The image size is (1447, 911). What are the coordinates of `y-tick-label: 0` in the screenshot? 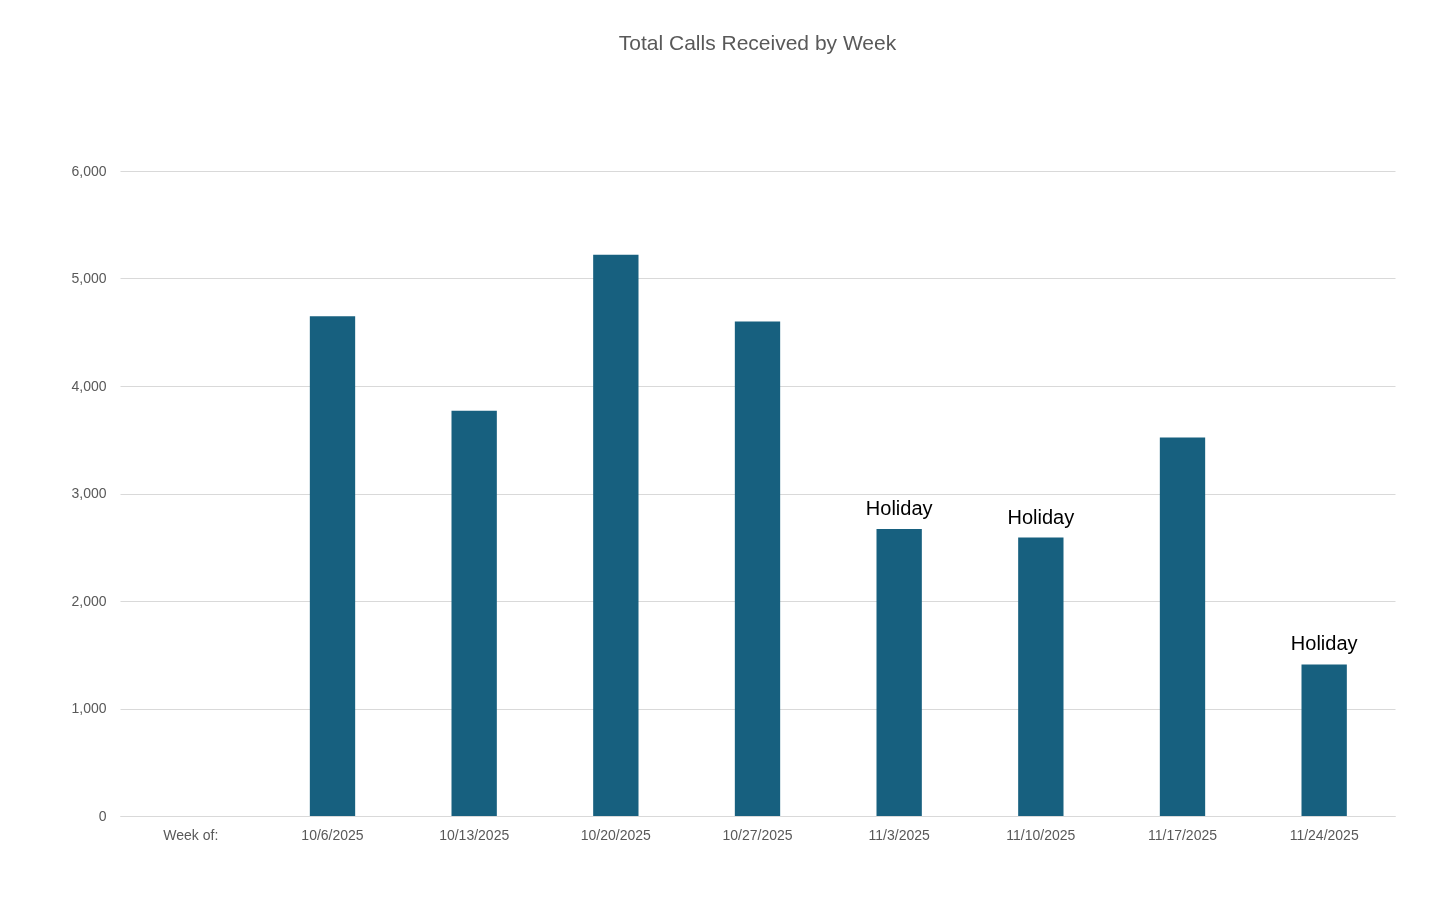 It's located at (102, 815).